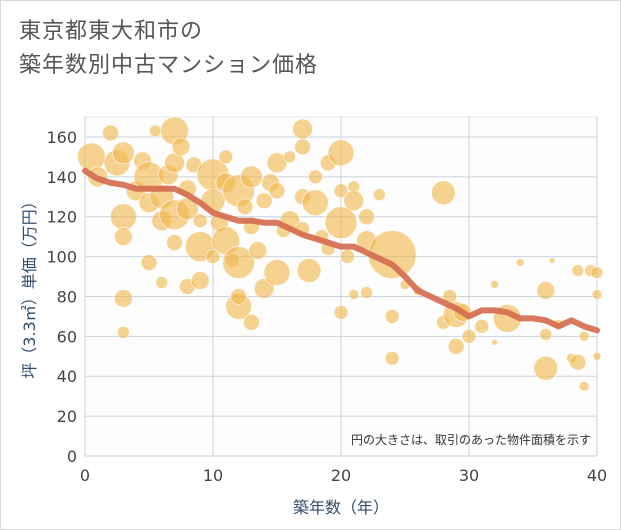 This screenshot has width=621, height=530. What do you see at coordinates (469, 475) in the screenshot?
I see `x-tick-label: 30` at bounding box center [469, 475].